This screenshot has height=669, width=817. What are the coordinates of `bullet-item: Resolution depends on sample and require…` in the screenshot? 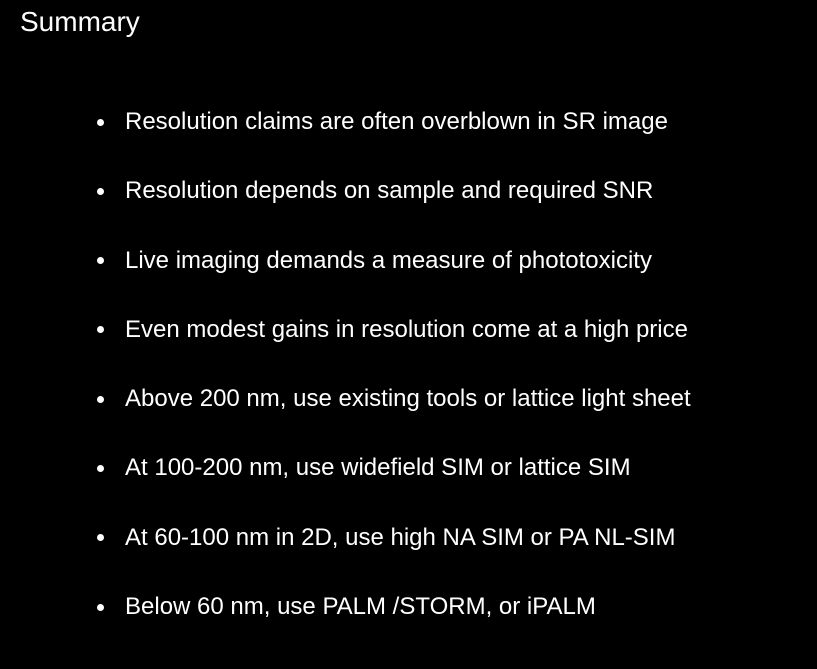 It's located at (394, 191).